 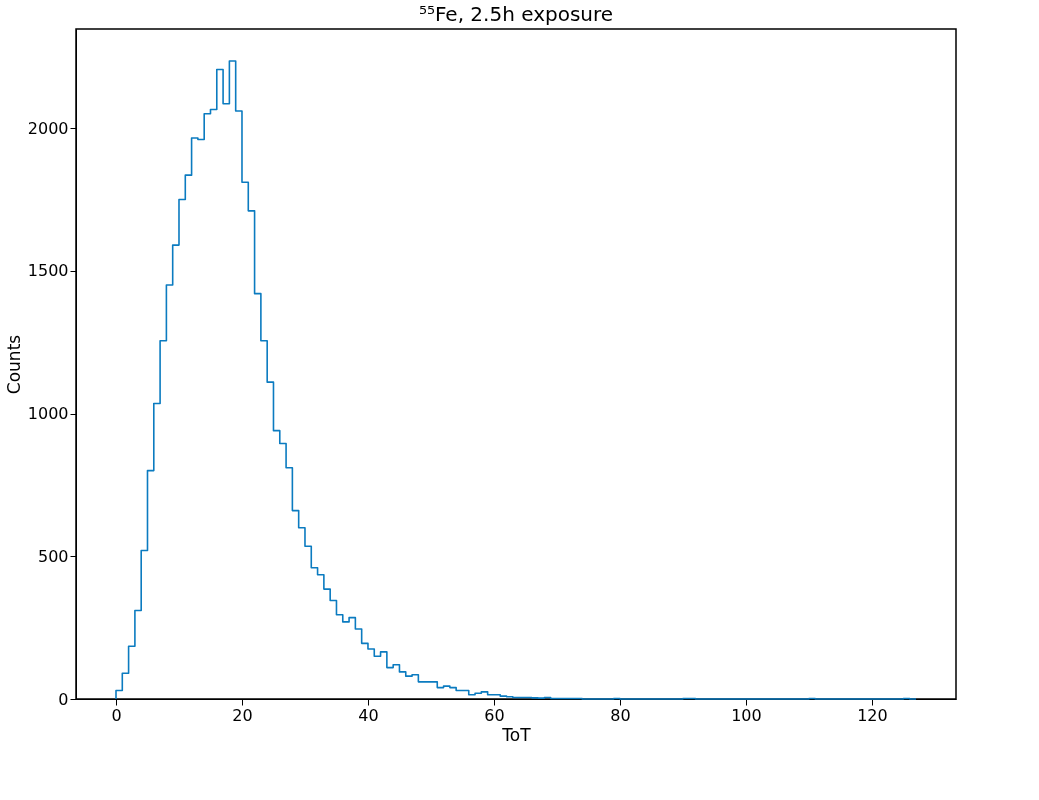 What do you see at coordinates (746, 715) in the screenshot?
I see `x-tick-label: 100` at bounding box center [746, 715].